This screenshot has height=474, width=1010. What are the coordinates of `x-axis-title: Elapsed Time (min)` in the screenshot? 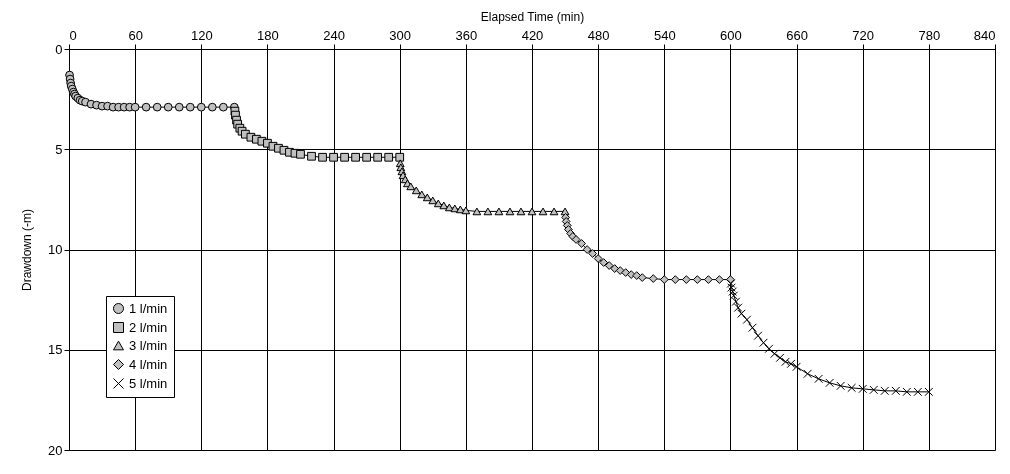 It's located at (532, 16).